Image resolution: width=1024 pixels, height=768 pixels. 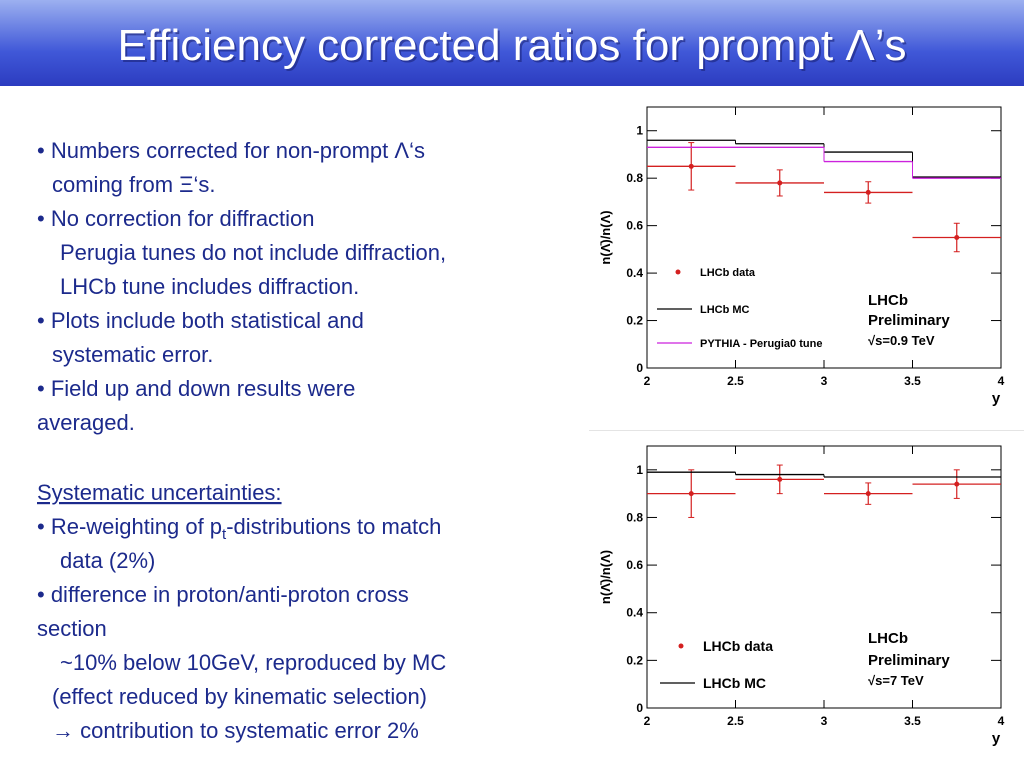 What do you see at coordinates (761, 344) in the screenshot?
I see `legend-label: PYTHIA - Perugia0 tune` at bounding box center [761, 344].